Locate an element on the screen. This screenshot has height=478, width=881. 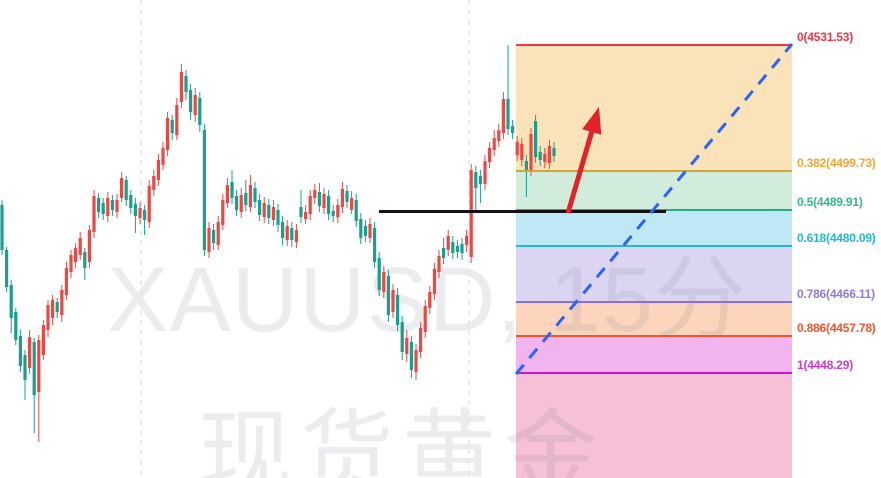
fib-label-0618: 0.618(4480.09) is located at coordinates (836, 238).